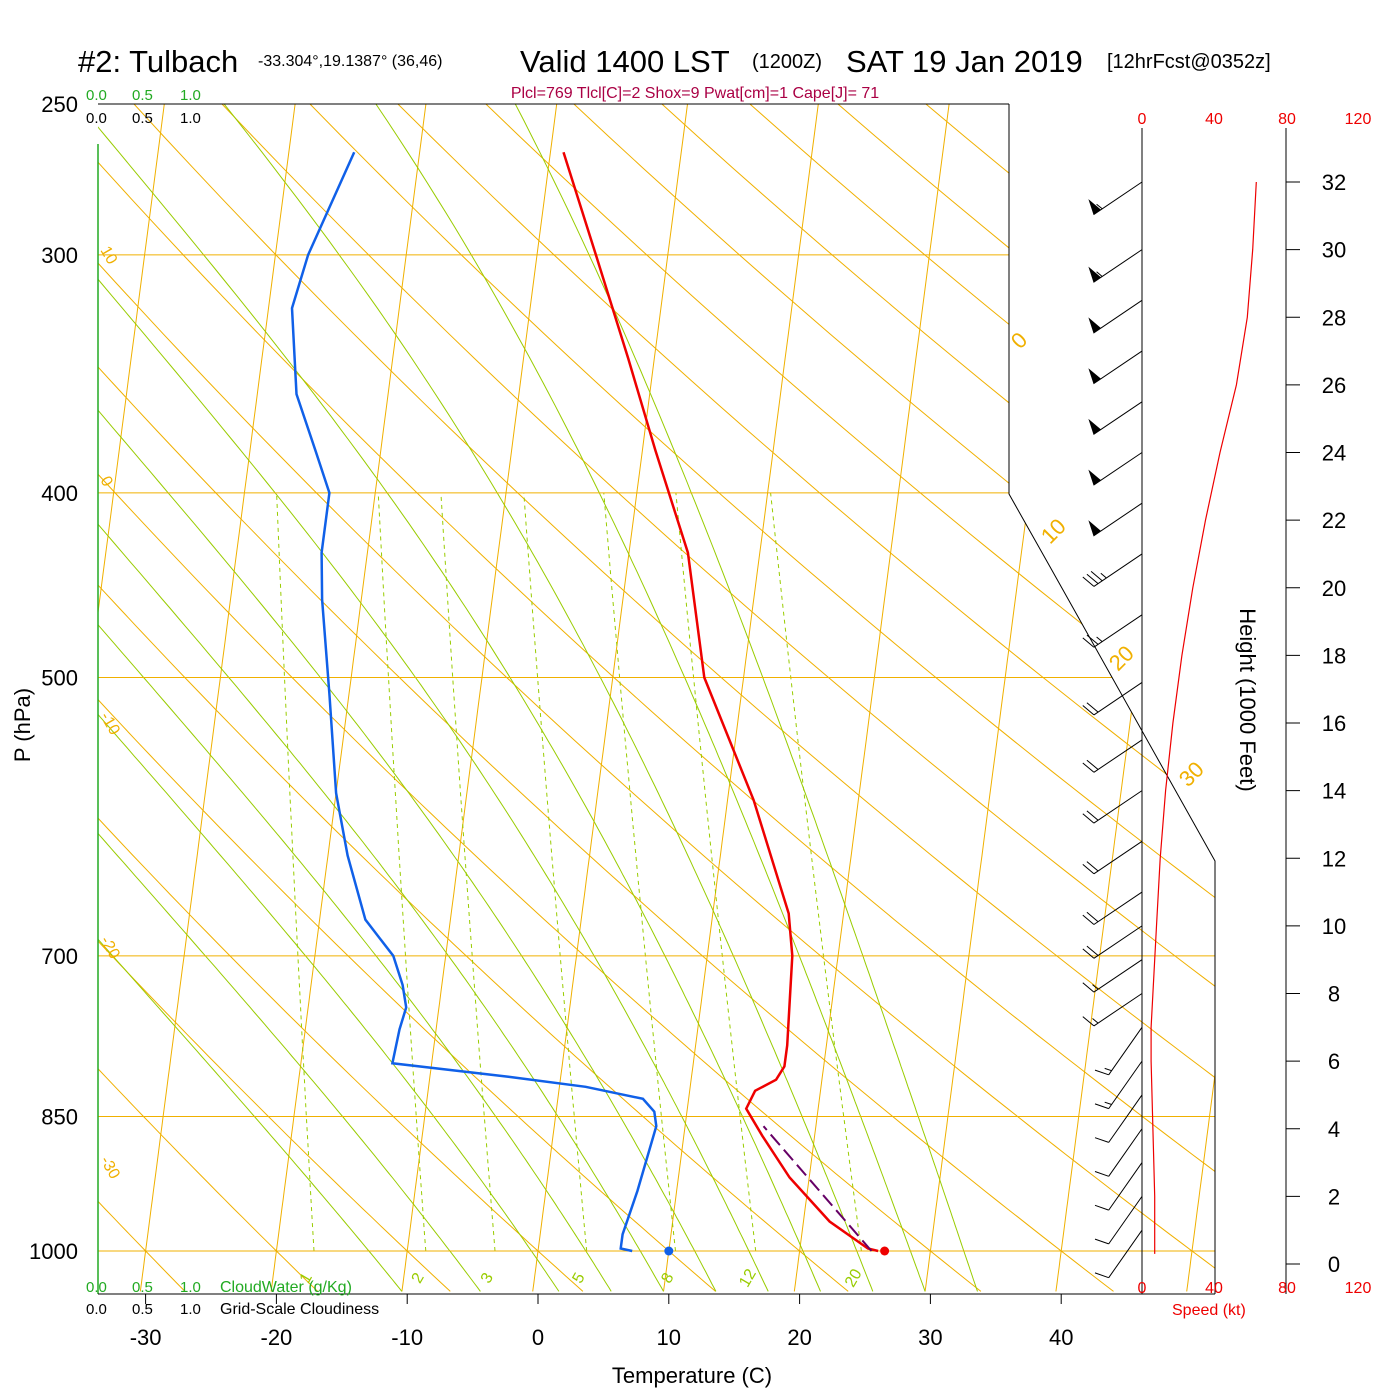 The height and width of the screenshot is (1400, 1400). Describe the element at coordinates (1334, 994) in the screenshot. I see `height-tick-label: 8` at that location.